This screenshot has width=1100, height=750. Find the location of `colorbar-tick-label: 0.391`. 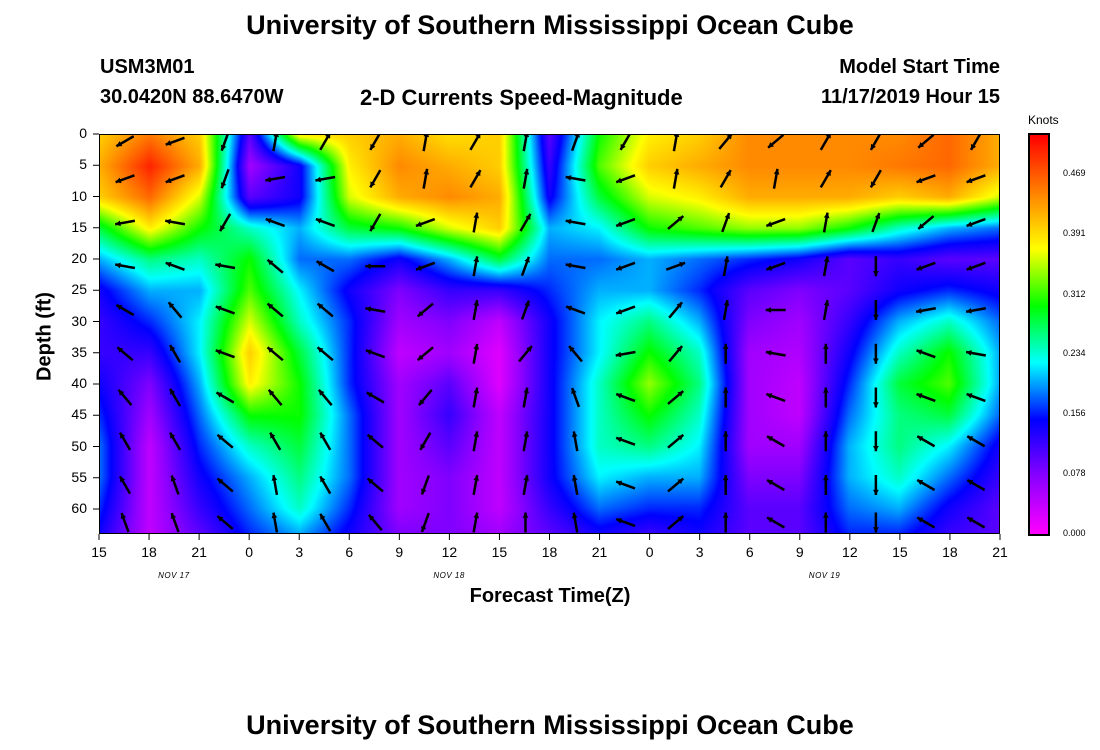

colorbar-tick-label: 0.391 is located at coordinates (1074, 232).